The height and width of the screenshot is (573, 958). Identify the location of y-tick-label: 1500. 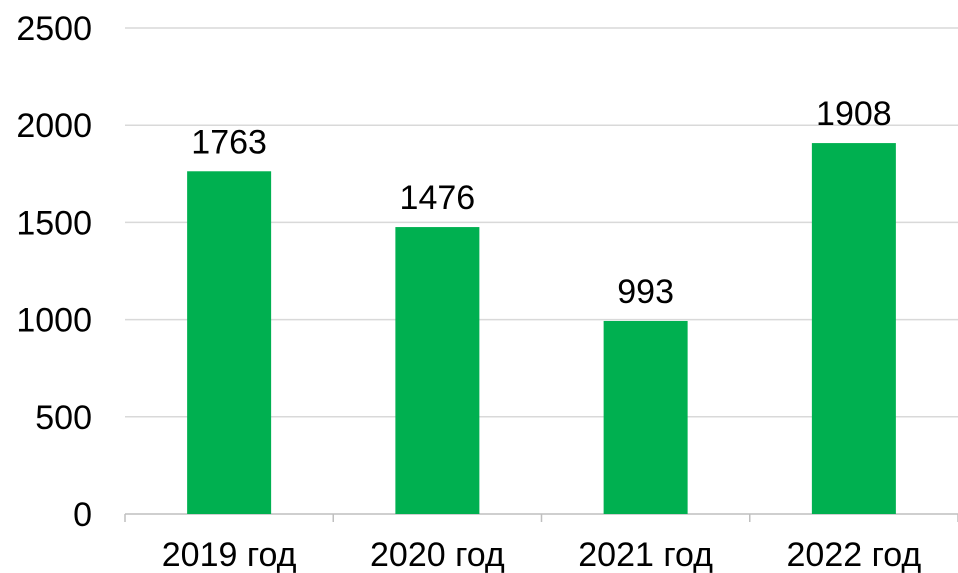
(54, 223).